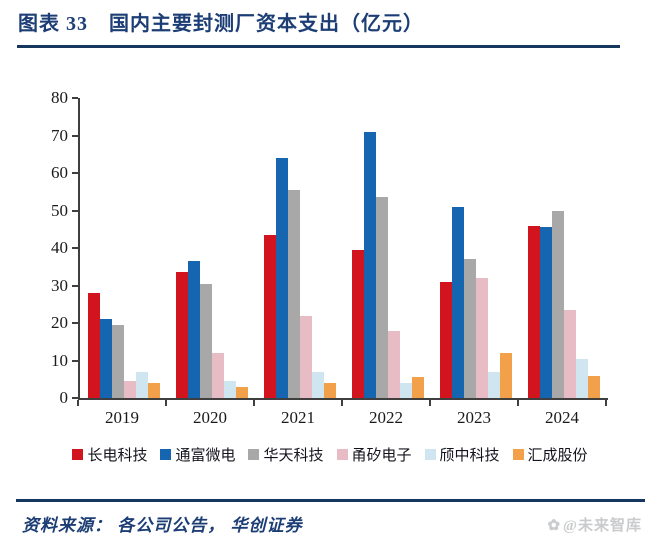 The width and height of the screenshot is (660, 551). Describe the element at coordinates (602, 526) in the screenshot. I see `watermark-text: @未来智库` at that location.